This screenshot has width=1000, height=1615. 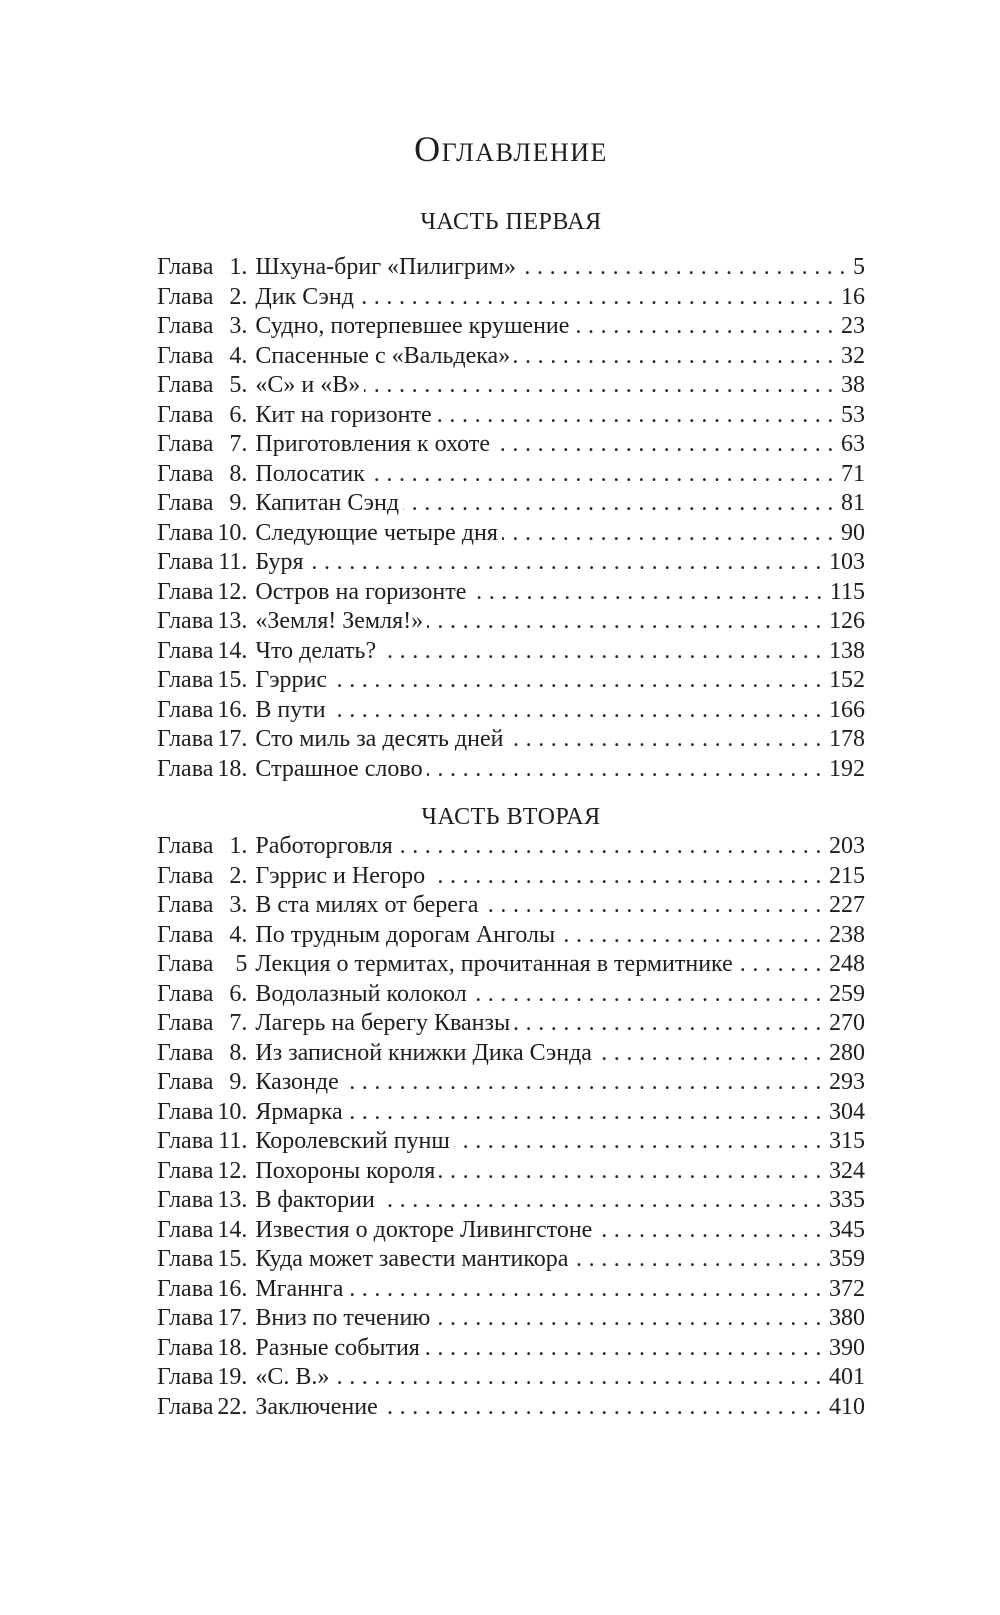 What do you see at coordinates (853, 414) in the screenshot?
I see `page-number: 53` at bounding box center [853, 414].